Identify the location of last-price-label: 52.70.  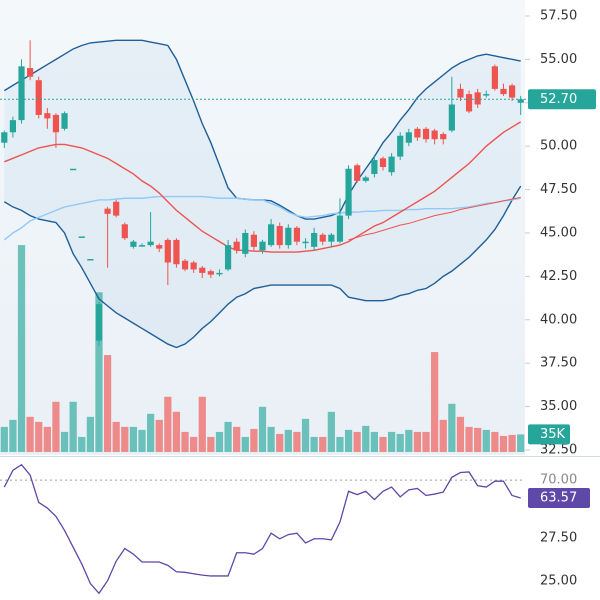
(558, 99).